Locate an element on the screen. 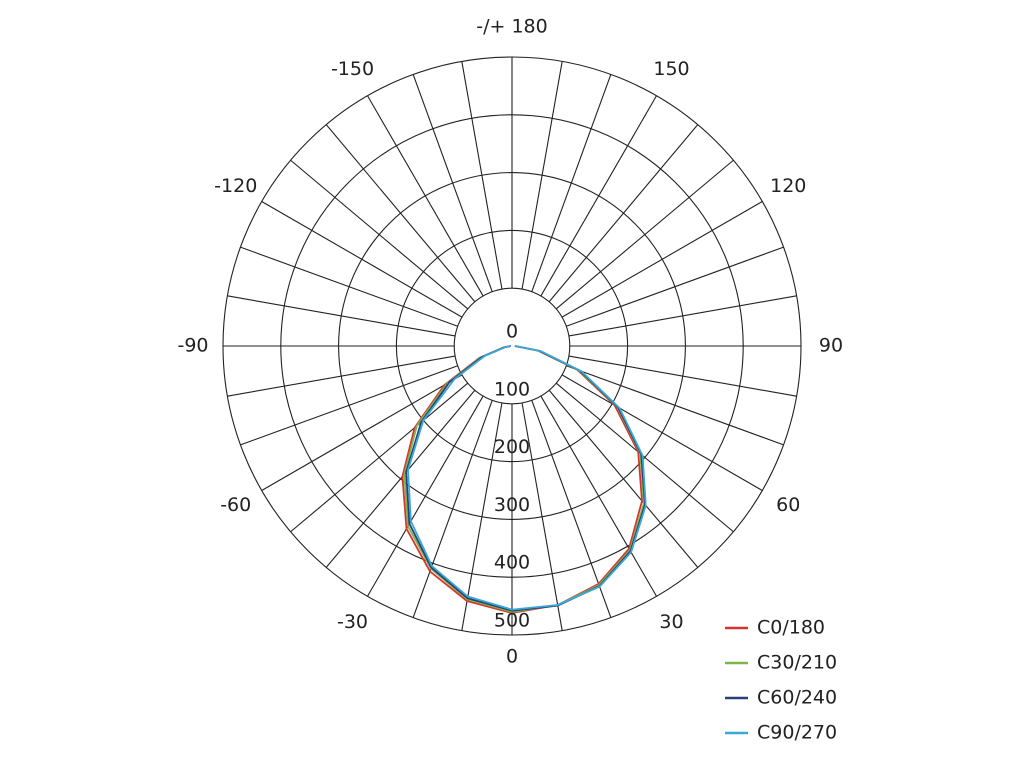  angle-tick-label: -120 is located at coordinates (235, 186).